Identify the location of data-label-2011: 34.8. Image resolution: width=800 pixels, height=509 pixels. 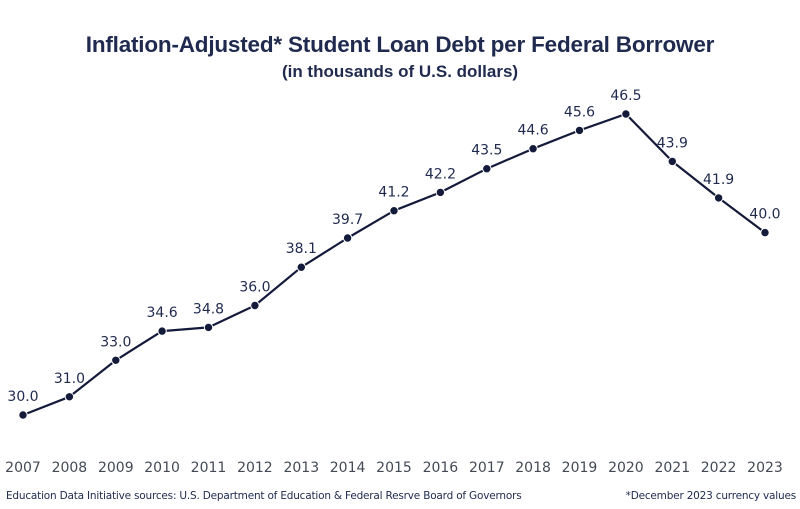
(208, 309).